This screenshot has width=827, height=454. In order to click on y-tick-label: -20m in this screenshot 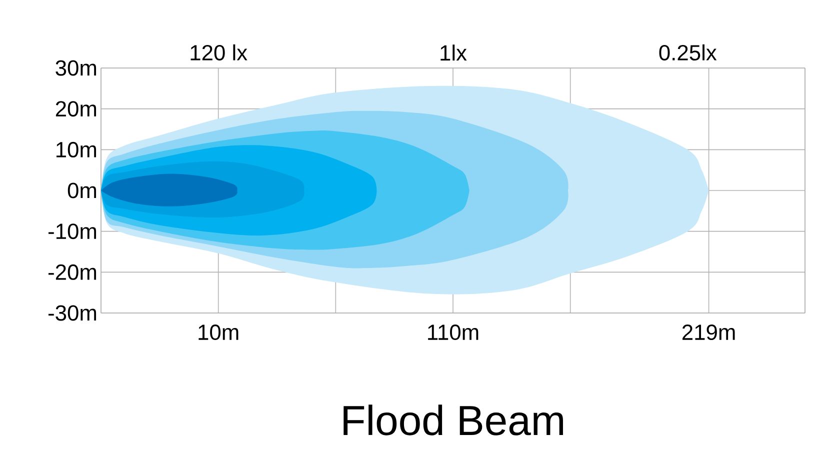, I will do `click(72, 272)`.